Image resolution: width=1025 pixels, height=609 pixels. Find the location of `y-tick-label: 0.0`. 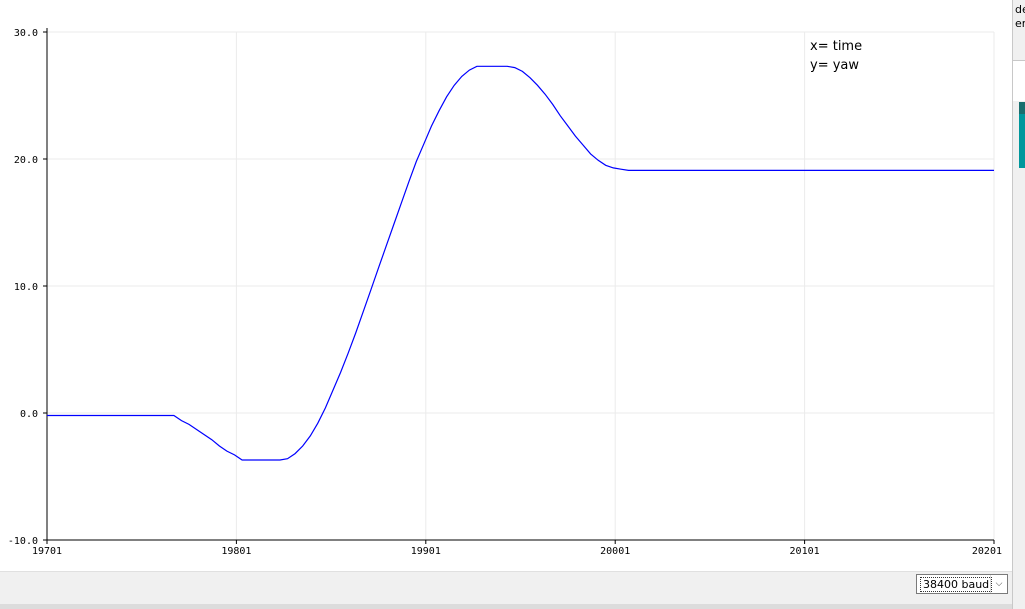

y-tick-label: 0.0 is located at coordinates (29, 414).